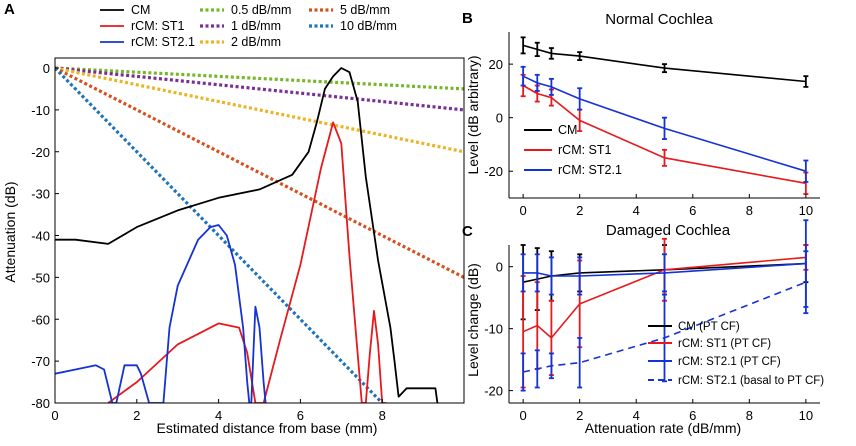 This screenshot has width=856, height=446. I want to click on panel-a-ytick-label: -40, so click(40, 236).